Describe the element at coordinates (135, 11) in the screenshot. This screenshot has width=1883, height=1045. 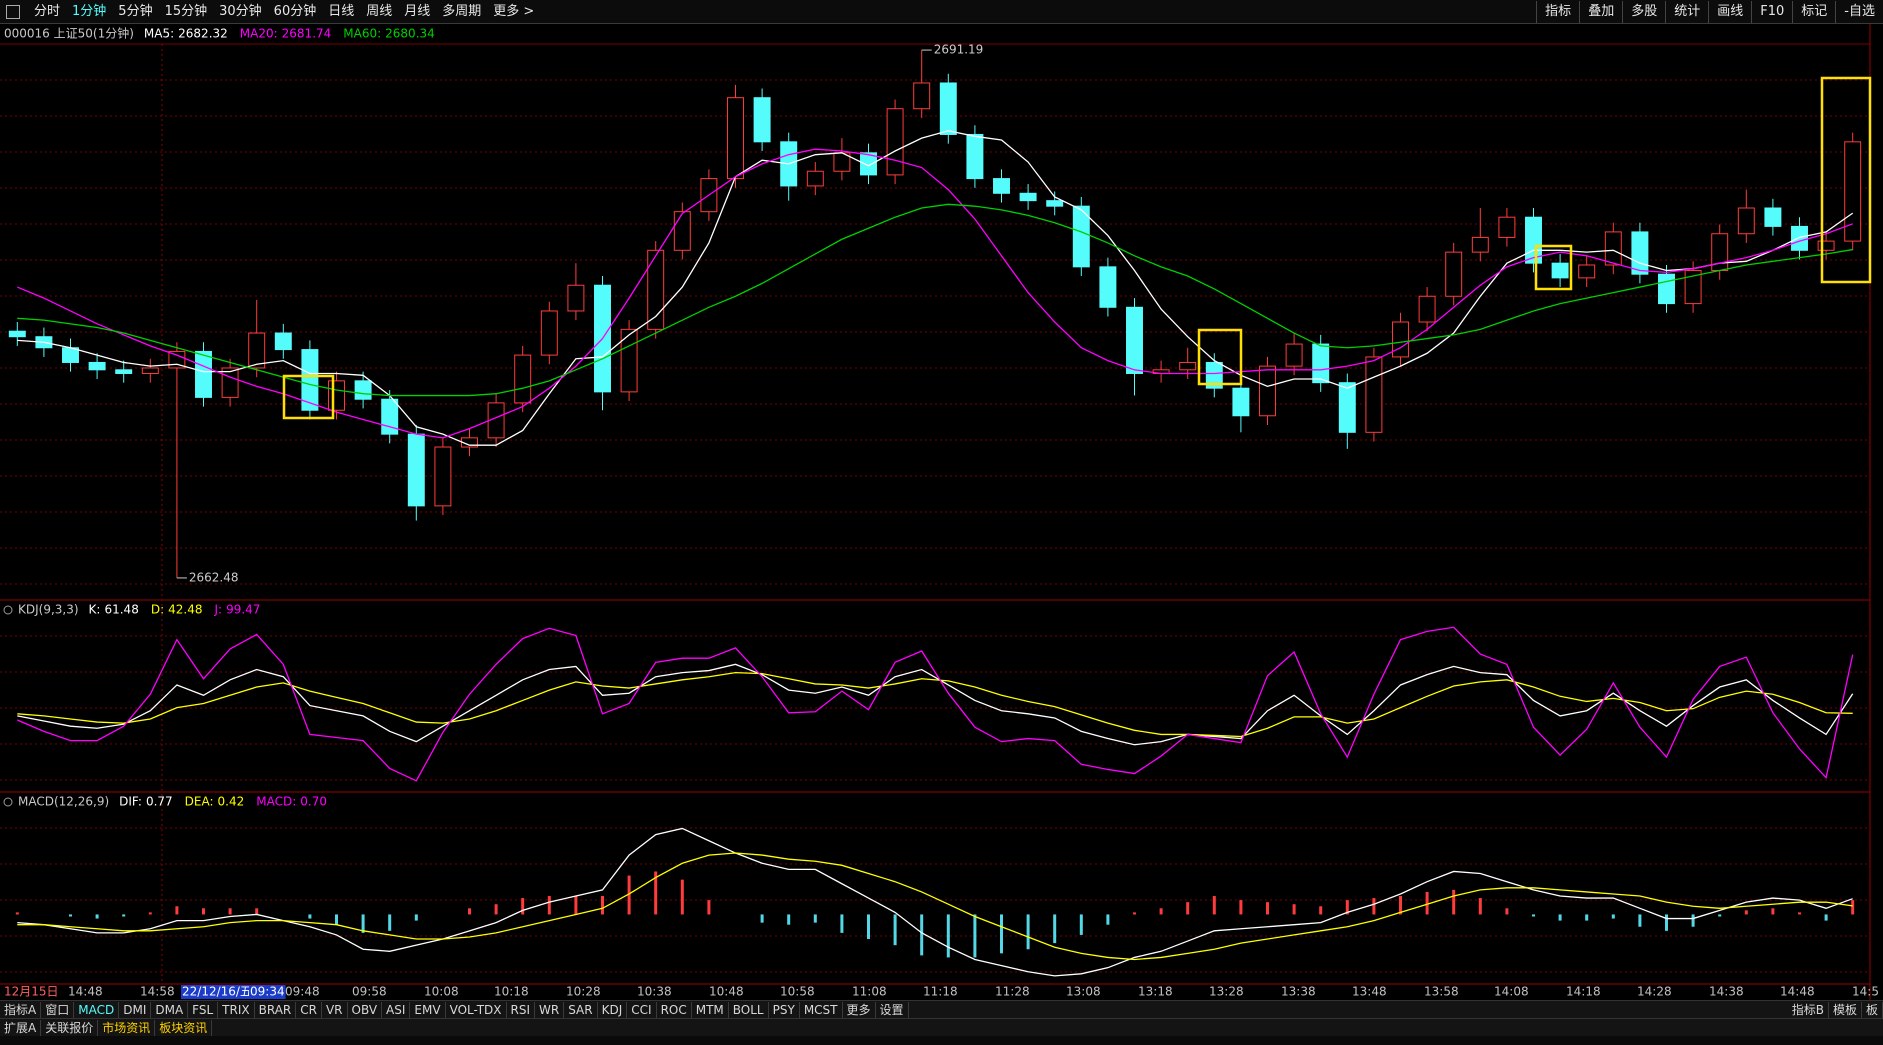
I see `period-button: 5分钟` at that location.